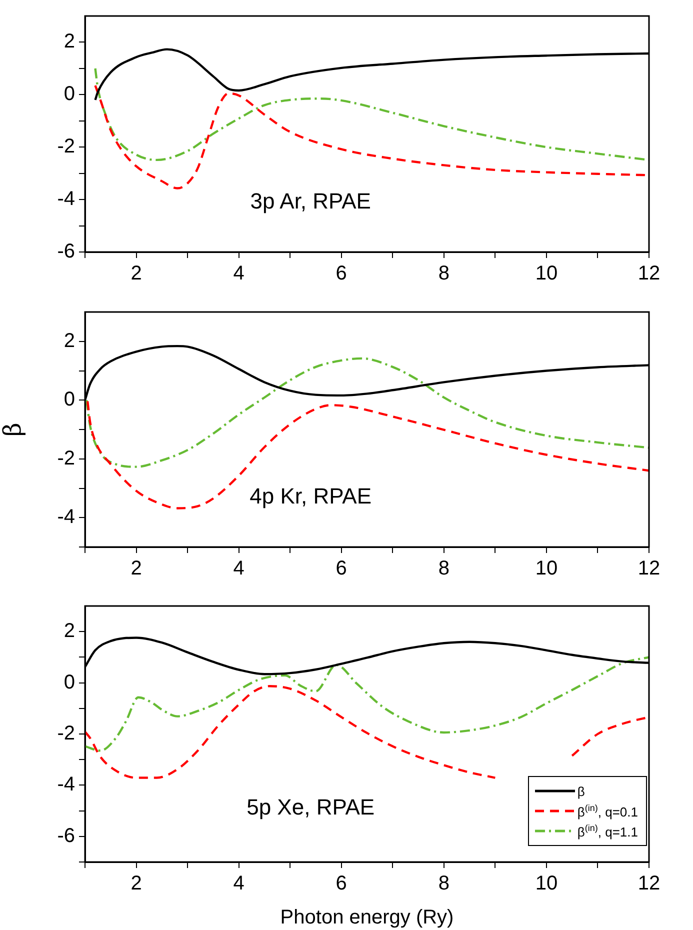  Describe the element at coordinates (367, 917) in the screenshot. I see `x-axis-title: Photon energy (Ry)` at that location.